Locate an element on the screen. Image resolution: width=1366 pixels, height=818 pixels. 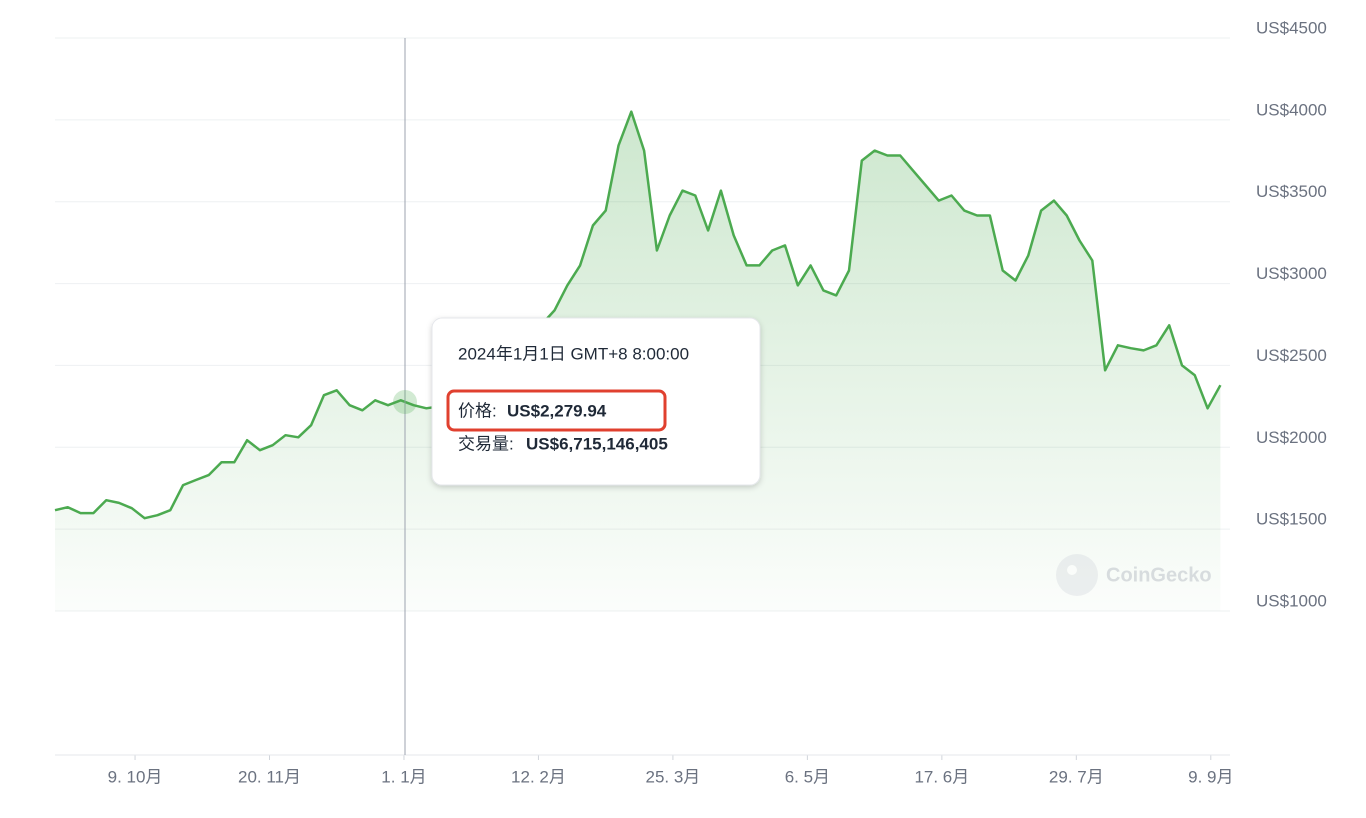
x-tick-label: 12. 2月 is located at coordinates (538, 776).